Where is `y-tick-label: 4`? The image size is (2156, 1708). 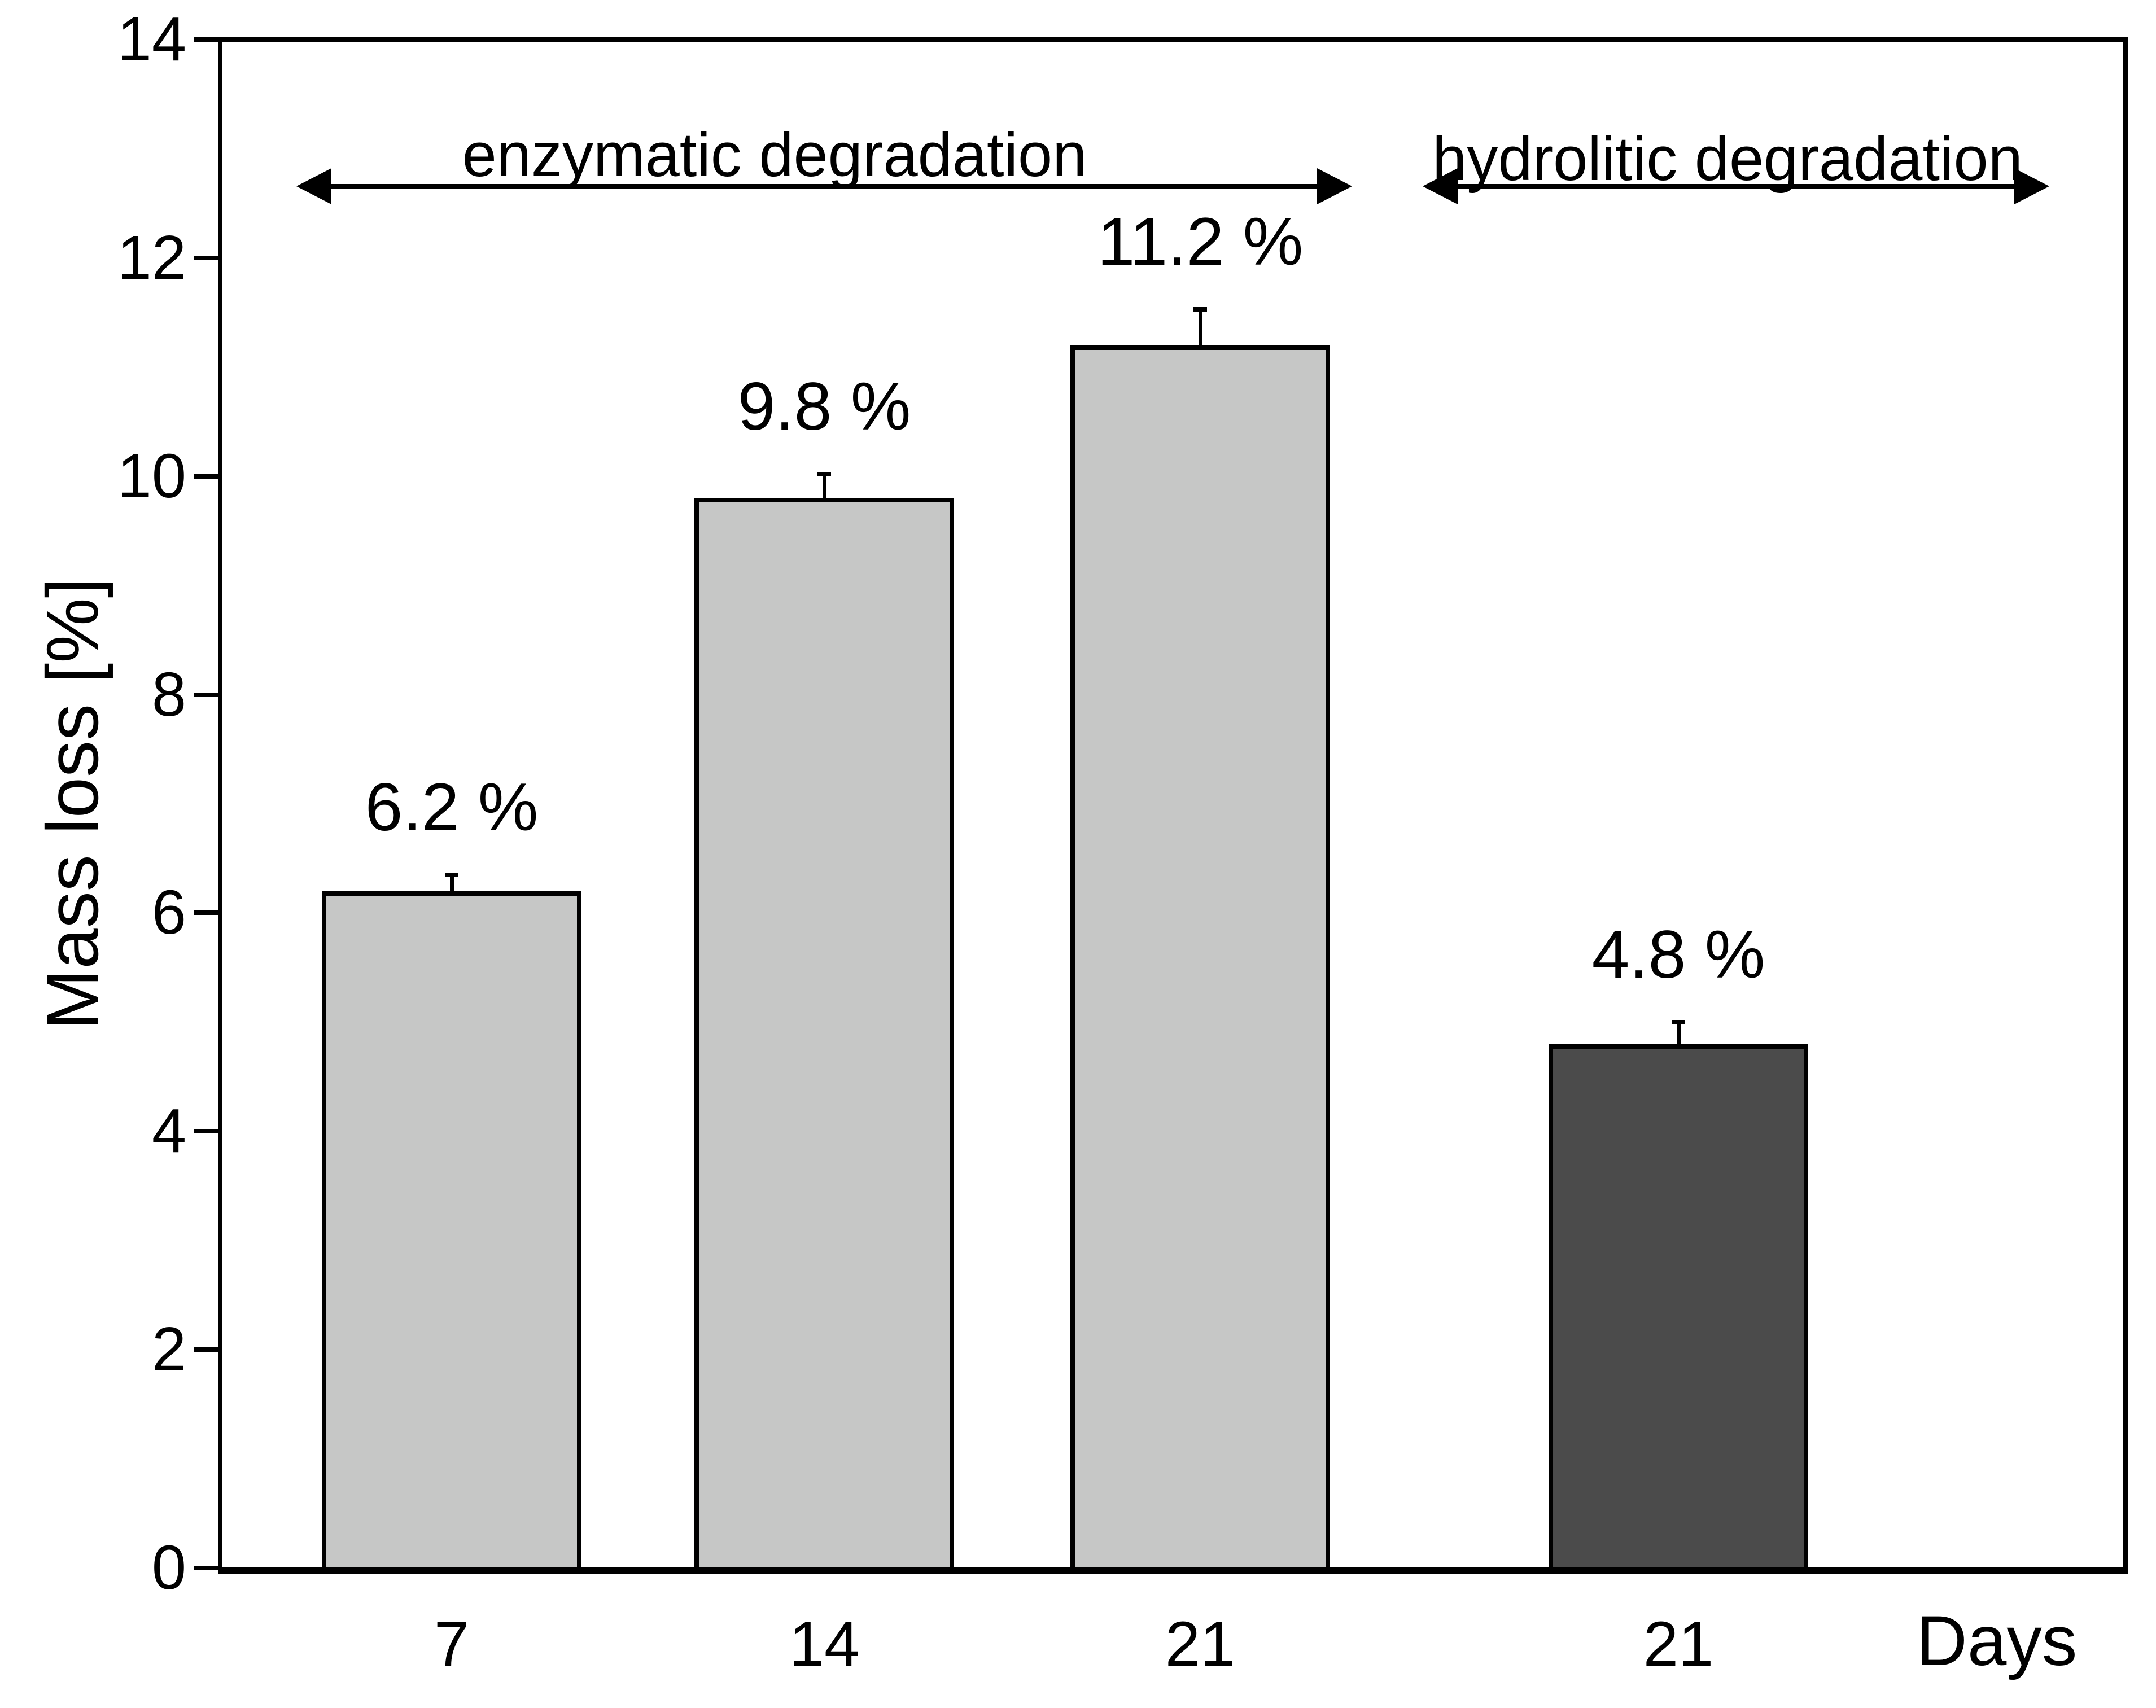
y-tick-label: 4 is located at coordinates (168, 1131).